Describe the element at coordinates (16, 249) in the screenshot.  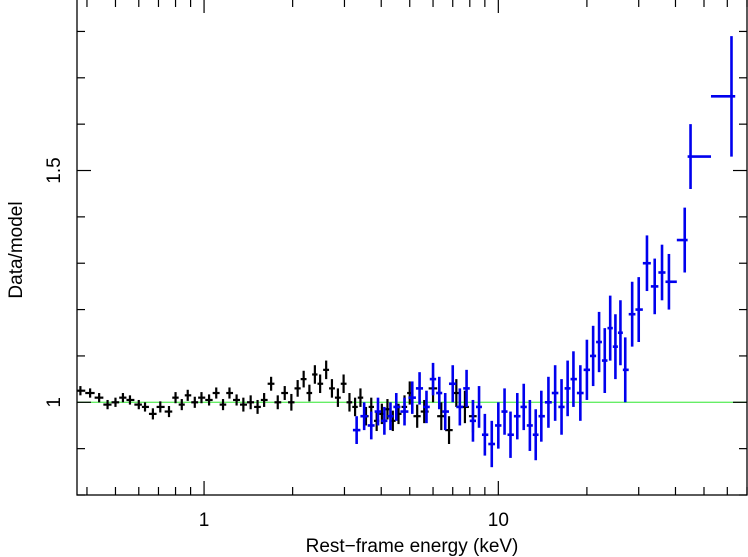
I see `y-axis-label: Data/model` at that location.